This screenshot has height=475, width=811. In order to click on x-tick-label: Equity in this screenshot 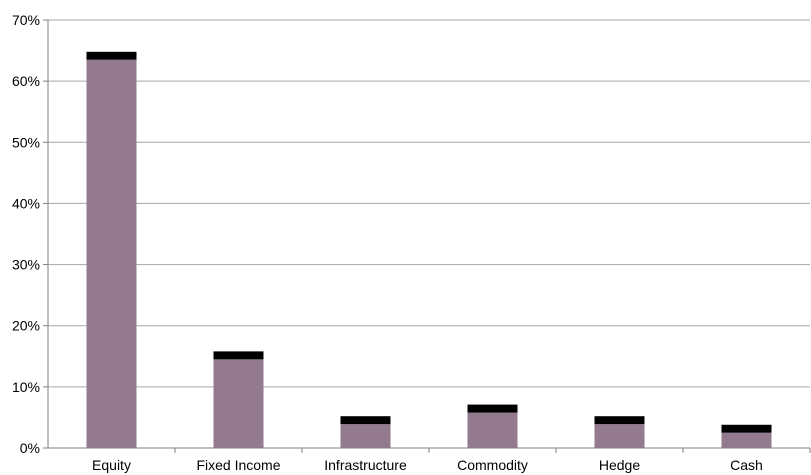, I will do `click(111, 465)`.